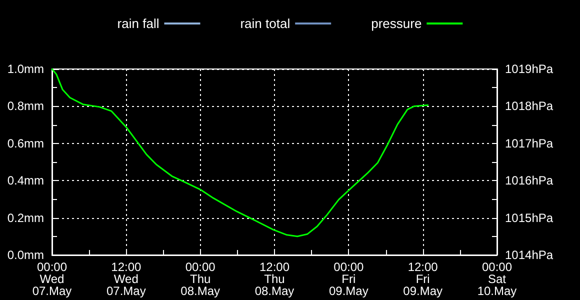 This screenshot has width=580, height=300. What do you see at coordinates (25, 143) in the screenshot?
I see `y-tick-label: 0.6mm` at bounding box center [25, 143].